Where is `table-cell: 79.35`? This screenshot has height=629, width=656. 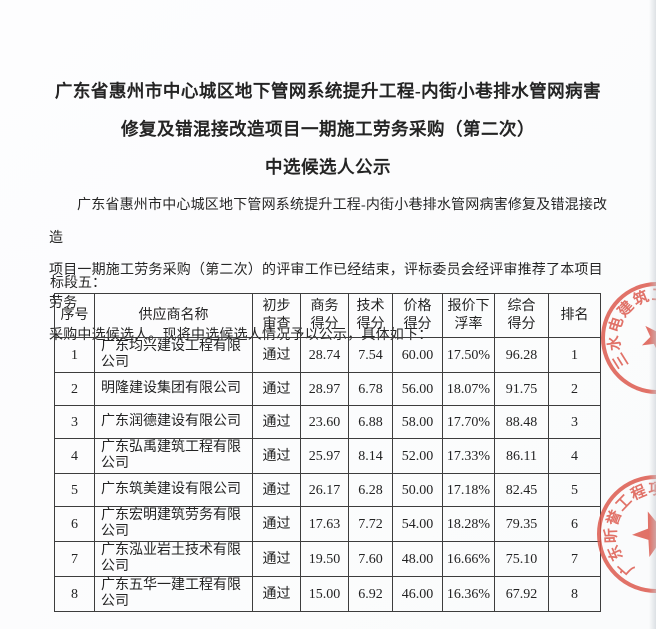
table-cell: 79.35 is located at coordinates (521, 524).